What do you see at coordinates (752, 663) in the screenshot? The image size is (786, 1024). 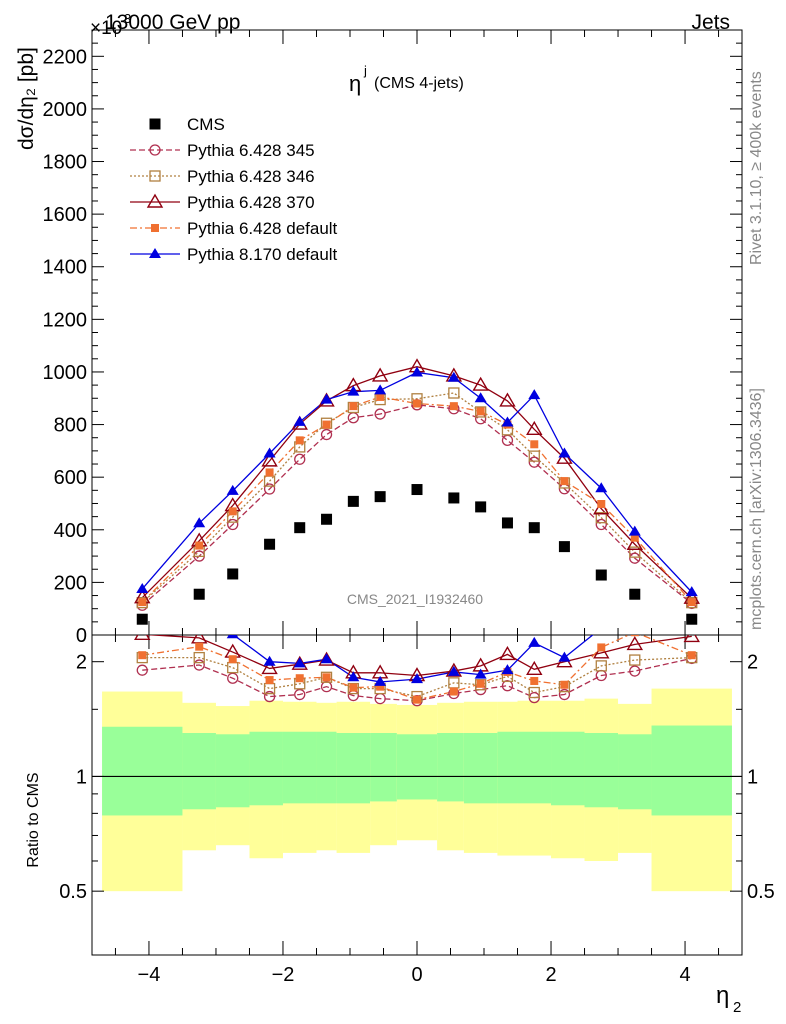 I see `ratio-y-tick-label-right: 2` at bounding box center [752, 663].